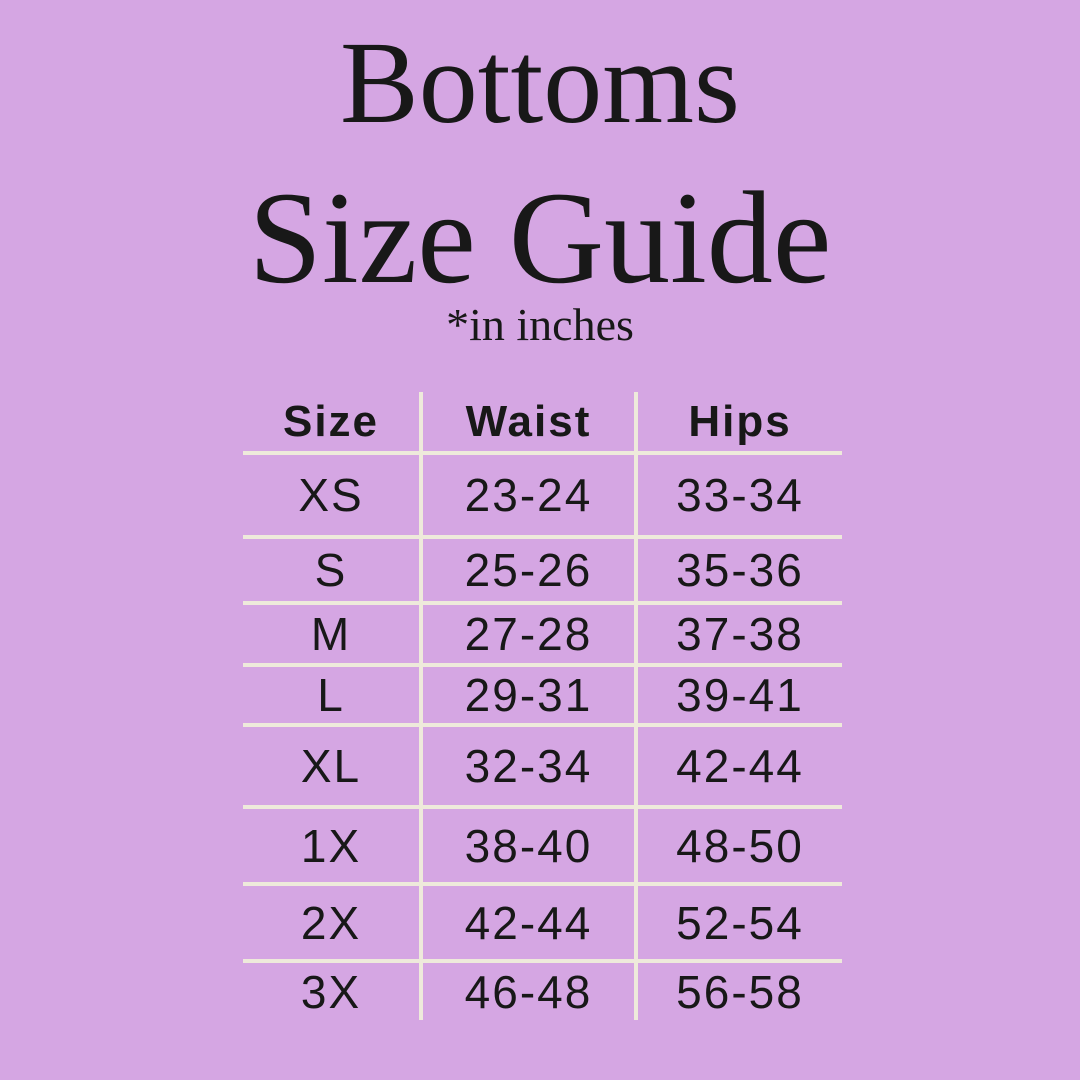 The height and width of the screenshot is (1080, 1080). What do you see at coordinates (333, 991) in the screenshot?
I see `table-cell: 3X` at bounding box center [333, 991].